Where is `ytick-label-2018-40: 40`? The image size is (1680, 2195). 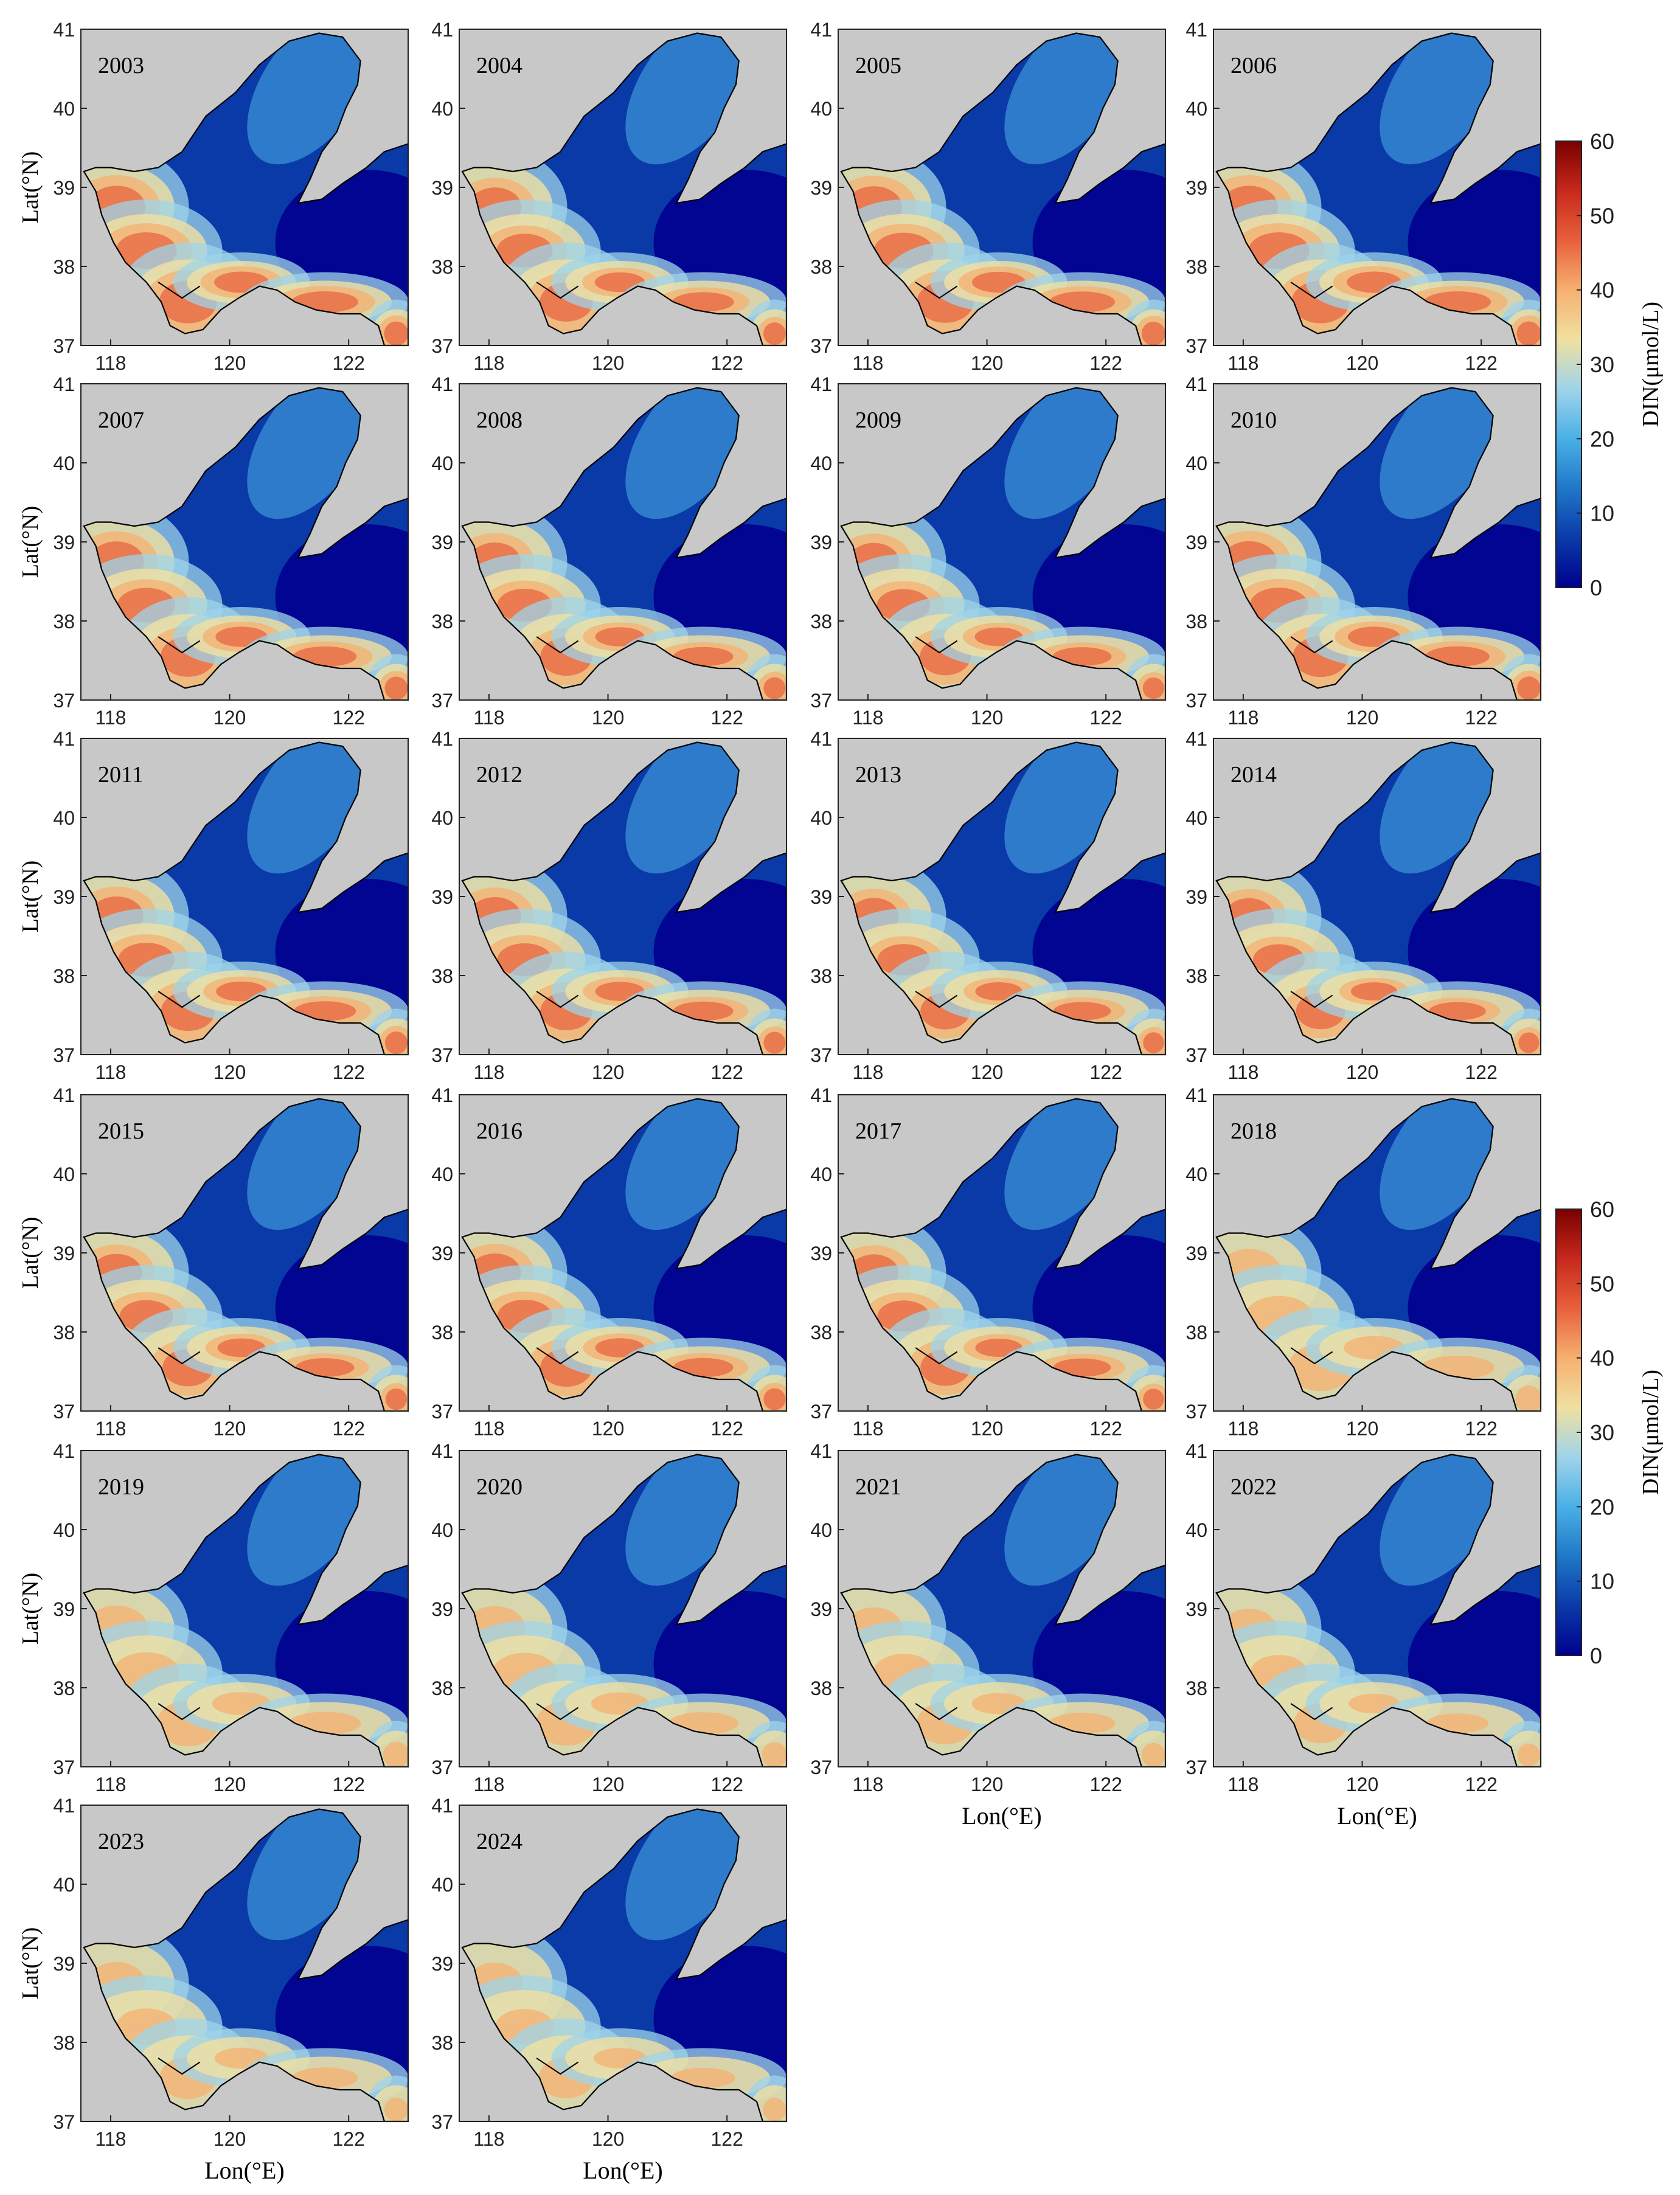 ytick-label-2018-40: 40 is located at coordinates (1196, 1174).